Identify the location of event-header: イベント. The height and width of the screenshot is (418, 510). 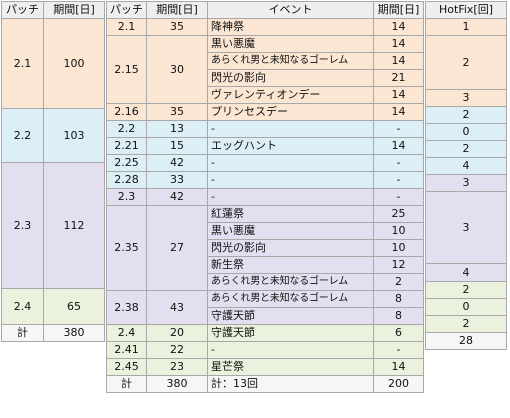
(290, 10).